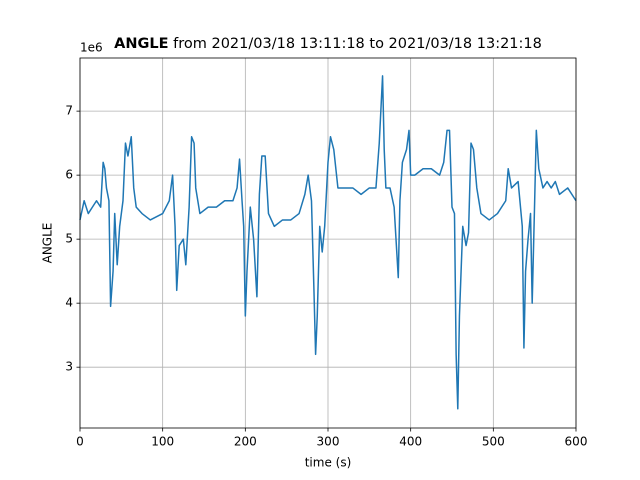  Describe the element at coordinates (69, 111) in the screenshot. I see `y-tick-label: 7` at that location.